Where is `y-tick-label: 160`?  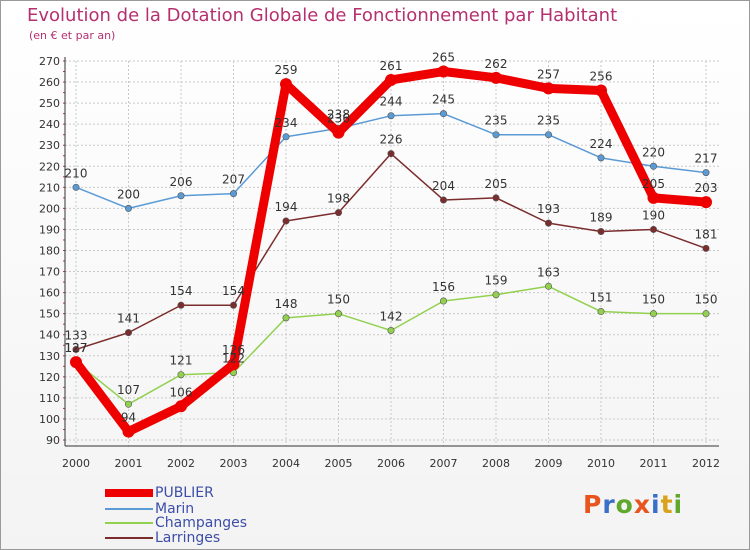
y-tick-label: 160 is located at coordinates (49, 293).